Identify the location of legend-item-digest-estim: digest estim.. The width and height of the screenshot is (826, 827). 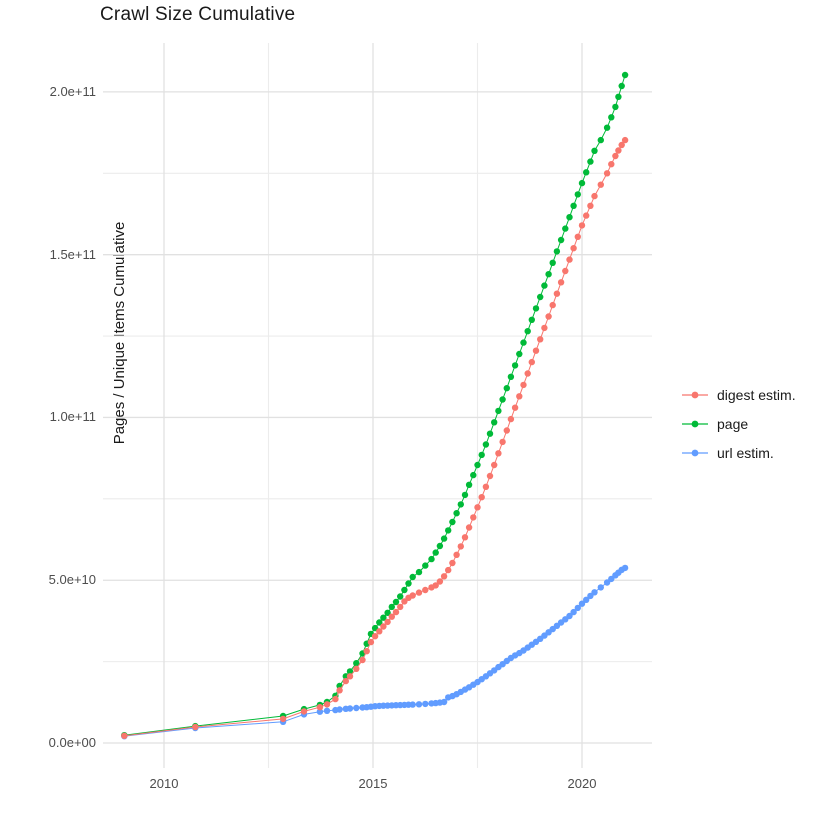
(738, 394).